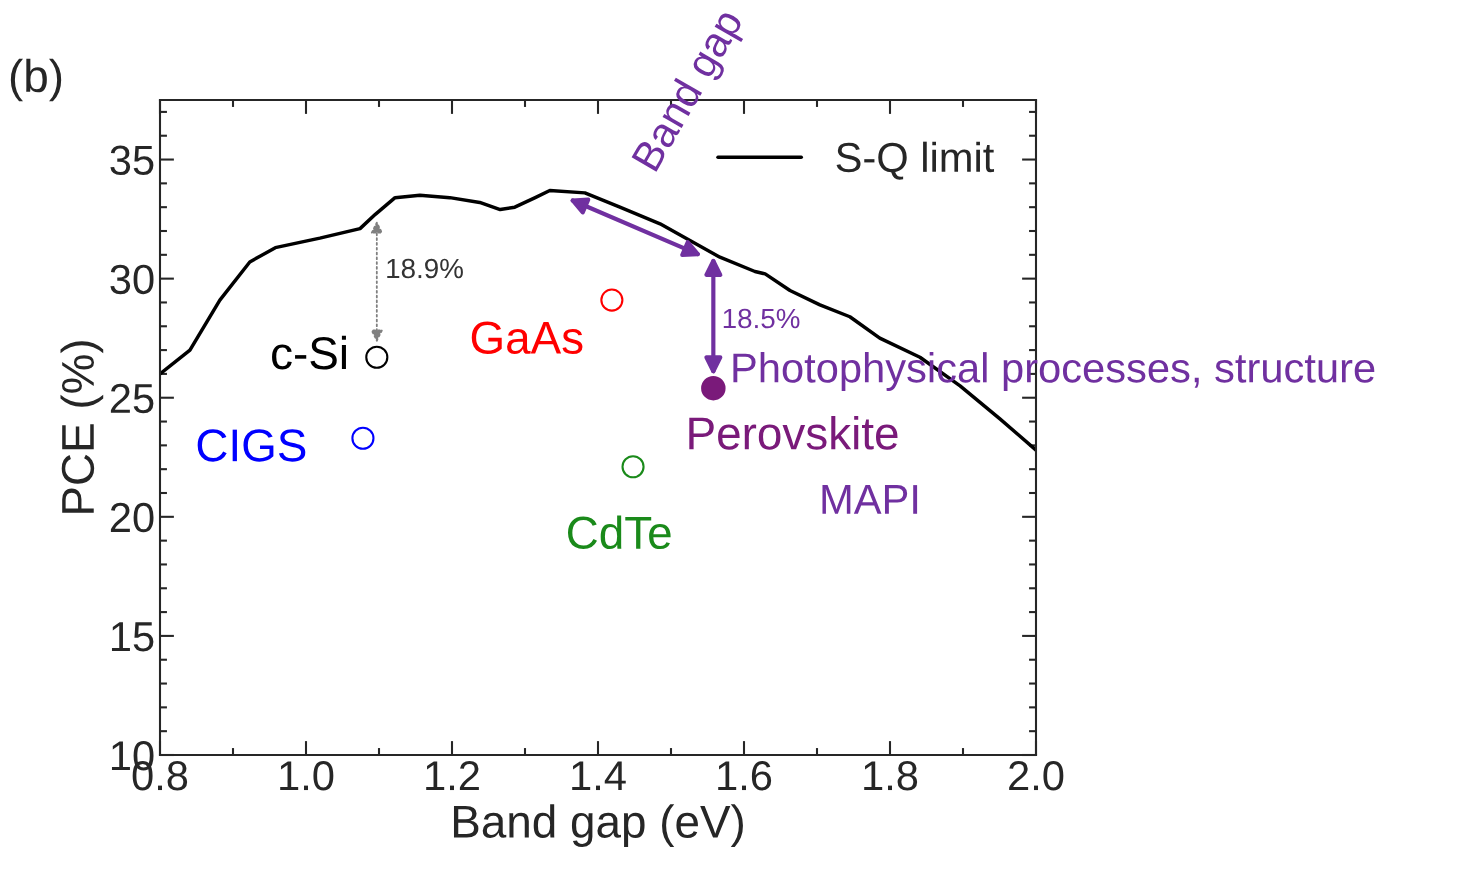 The image size is (1479, 879). I want to click on y-tick-label: 15, so click(132, 637).